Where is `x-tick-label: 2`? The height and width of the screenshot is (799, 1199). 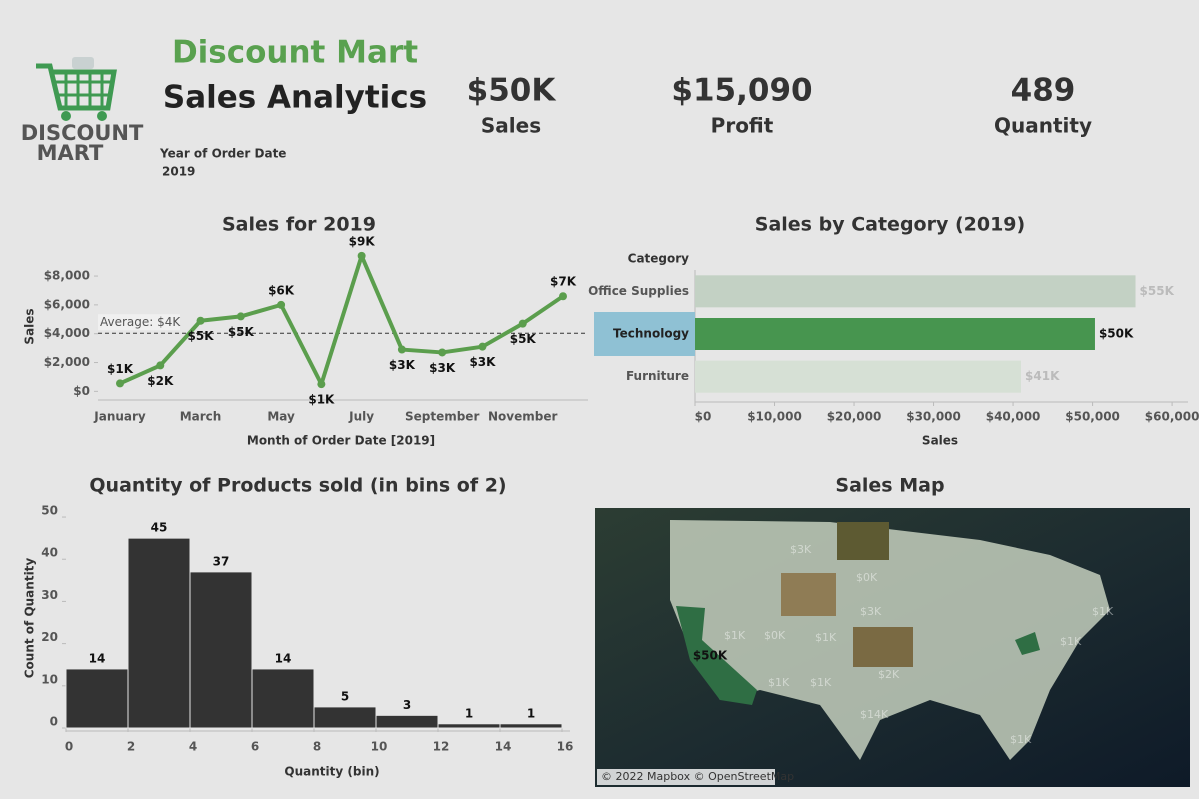 x-tick-label: 2 is located at coordinates (131, 747).